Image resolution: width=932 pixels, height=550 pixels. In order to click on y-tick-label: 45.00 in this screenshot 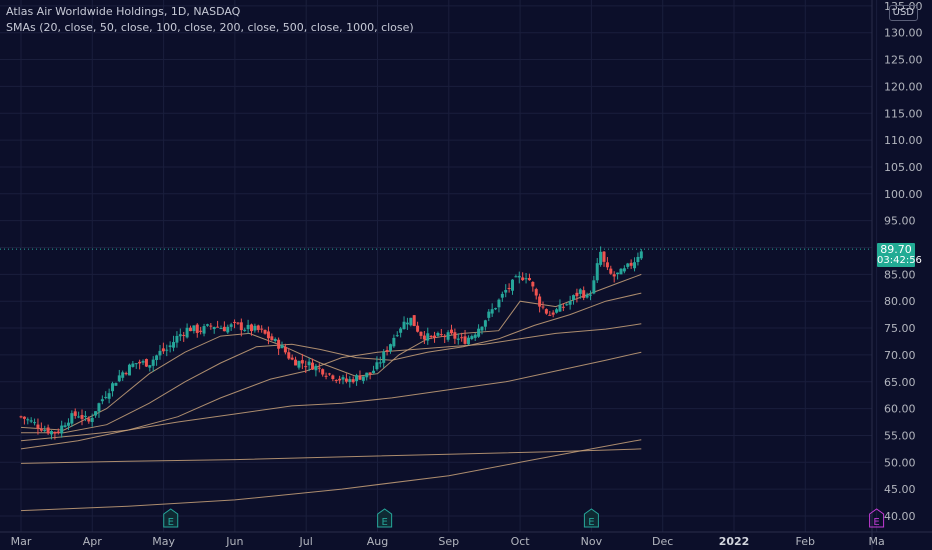, I will do `click(900, 489)`.